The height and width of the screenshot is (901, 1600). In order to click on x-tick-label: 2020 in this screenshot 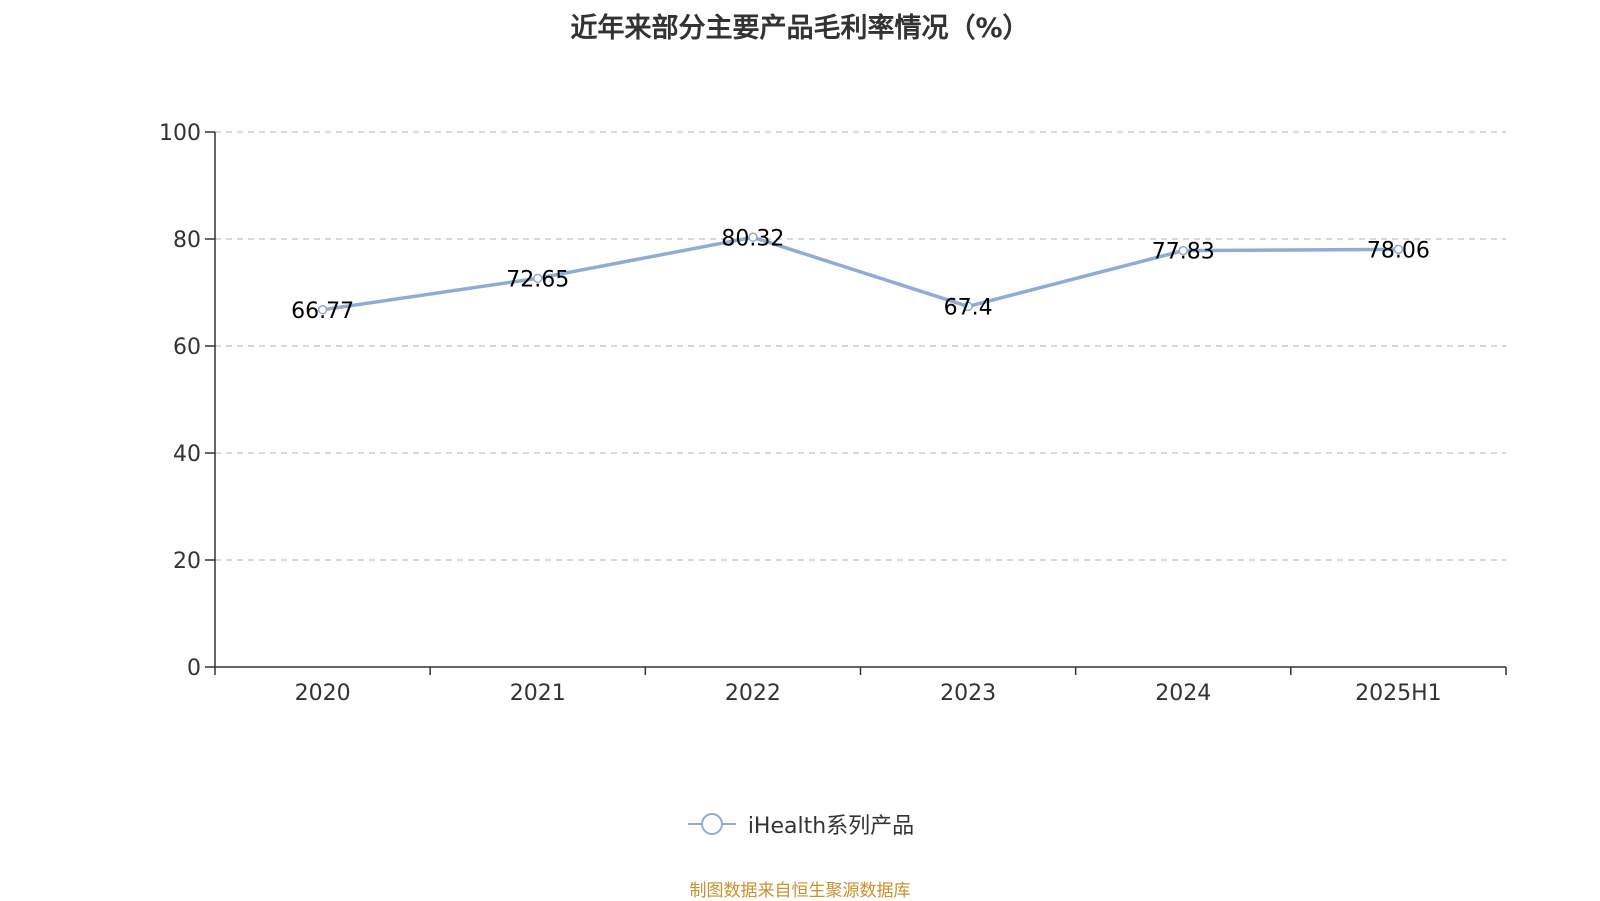, I will do `click(323, 693)`.